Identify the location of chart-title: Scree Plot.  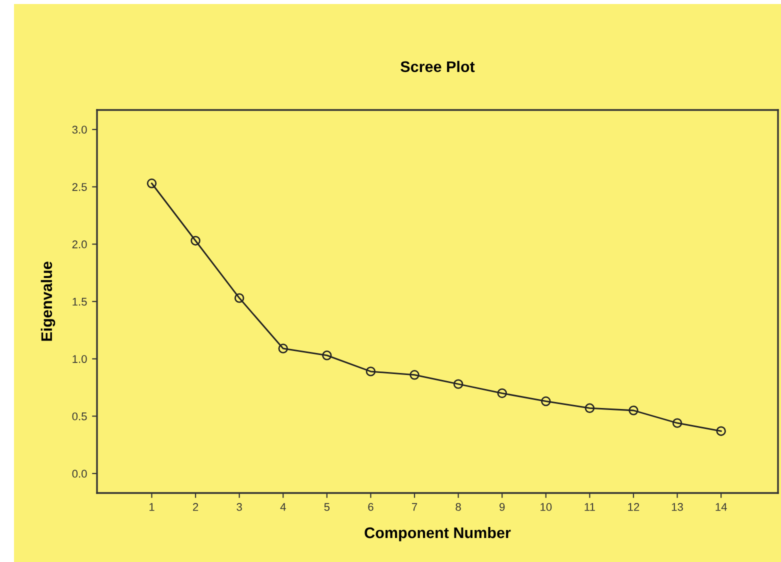
(437, 66).